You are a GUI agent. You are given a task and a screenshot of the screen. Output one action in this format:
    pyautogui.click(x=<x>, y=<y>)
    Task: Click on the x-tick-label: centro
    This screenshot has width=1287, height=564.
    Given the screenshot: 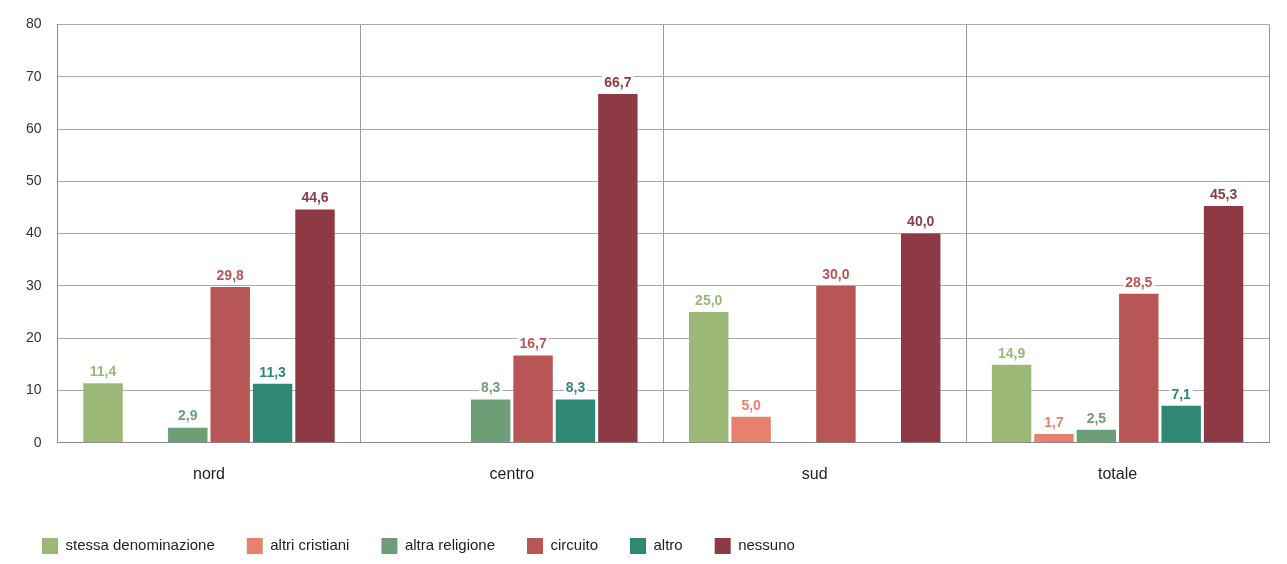 What is the action you would take?
    pyautogui.click(x=512, y=473)
    